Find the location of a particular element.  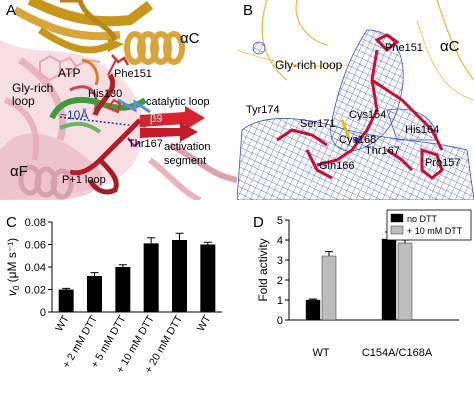

chart-c-axes is located at coordinates (136, 267).